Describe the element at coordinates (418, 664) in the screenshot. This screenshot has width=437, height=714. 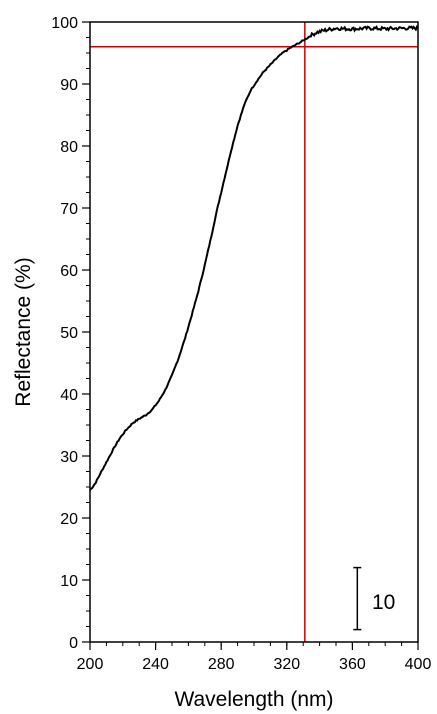
I see `x-tick-label: 400` at that location.